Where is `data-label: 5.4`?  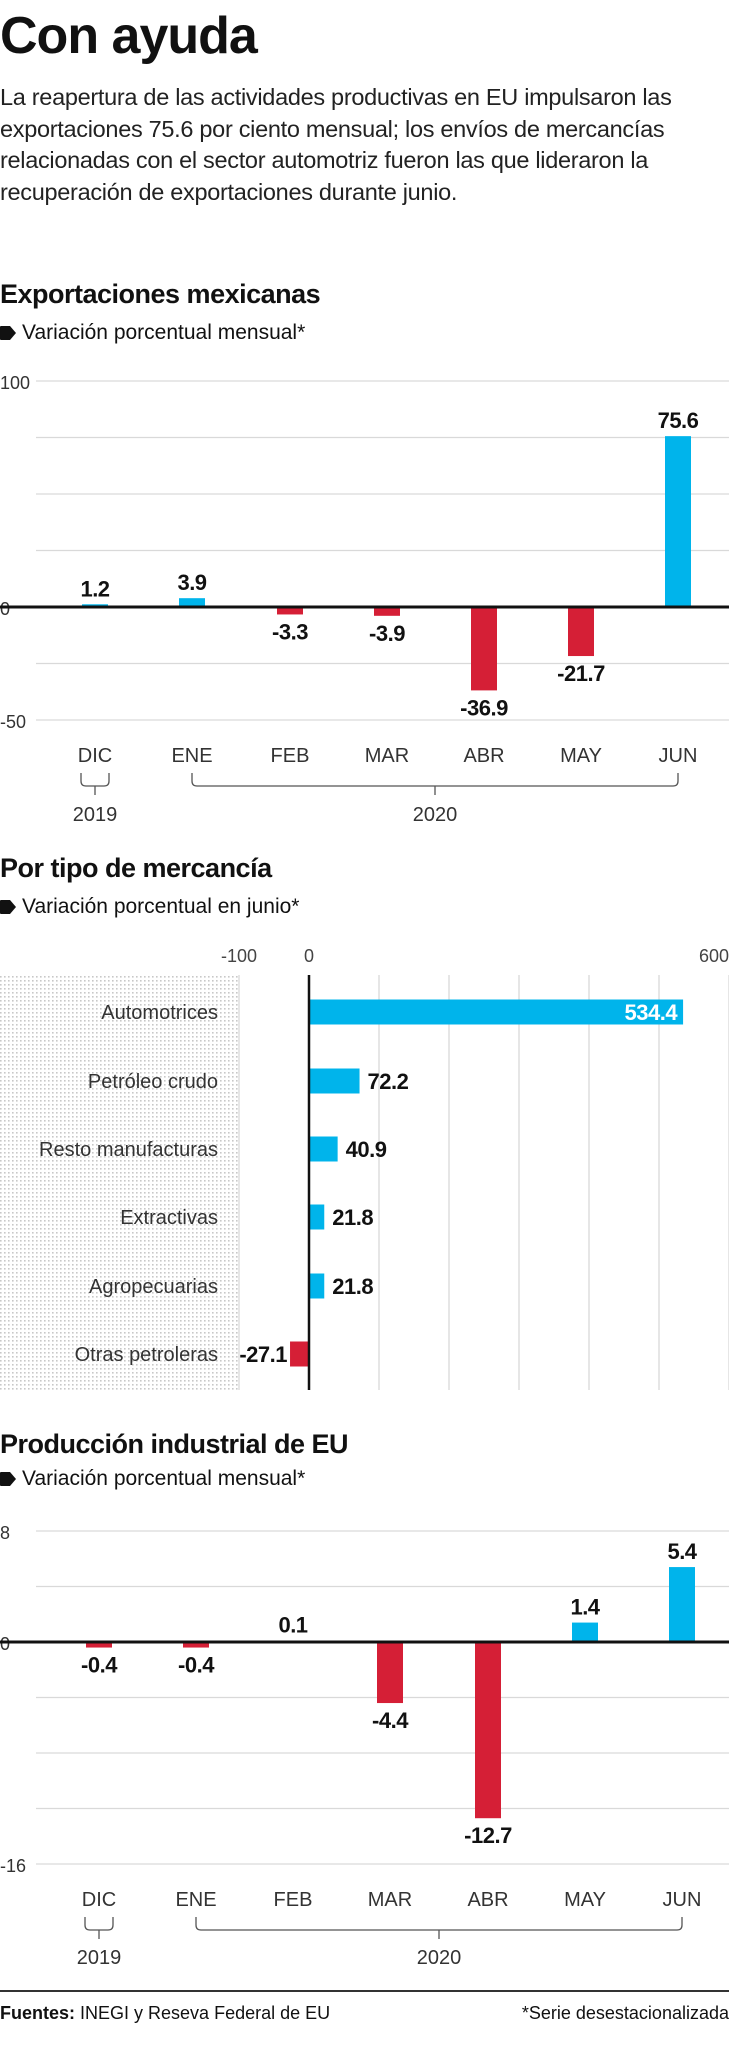 data-label: 5.4 is located at coordinates (682, 1551).